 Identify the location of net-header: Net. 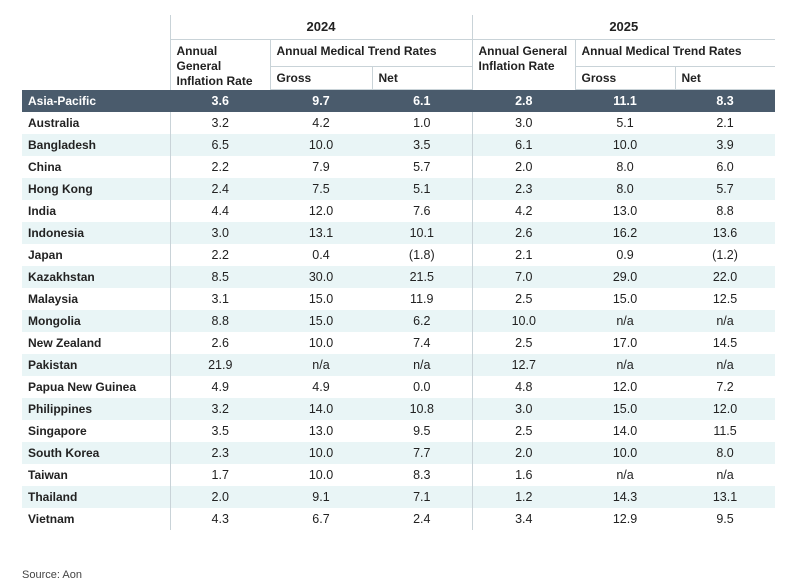
(422, 78).